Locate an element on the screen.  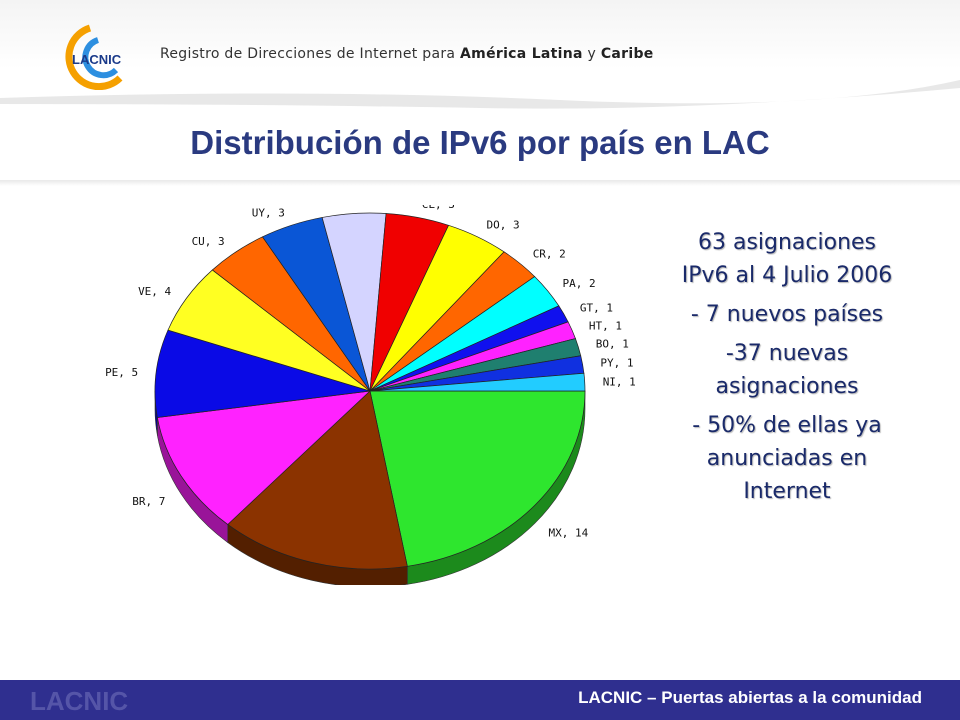
pie-label-cl: CL, 3 is located at coordinates (438, 208).